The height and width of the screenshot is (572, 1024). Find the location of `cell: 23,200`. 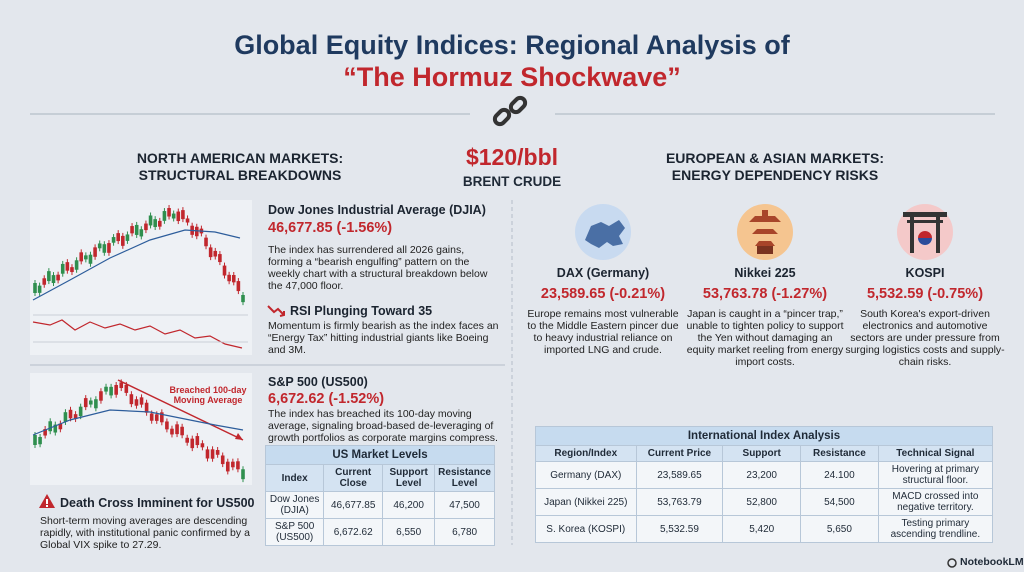

cell: 23,200 is located at coordinates (762, 475).